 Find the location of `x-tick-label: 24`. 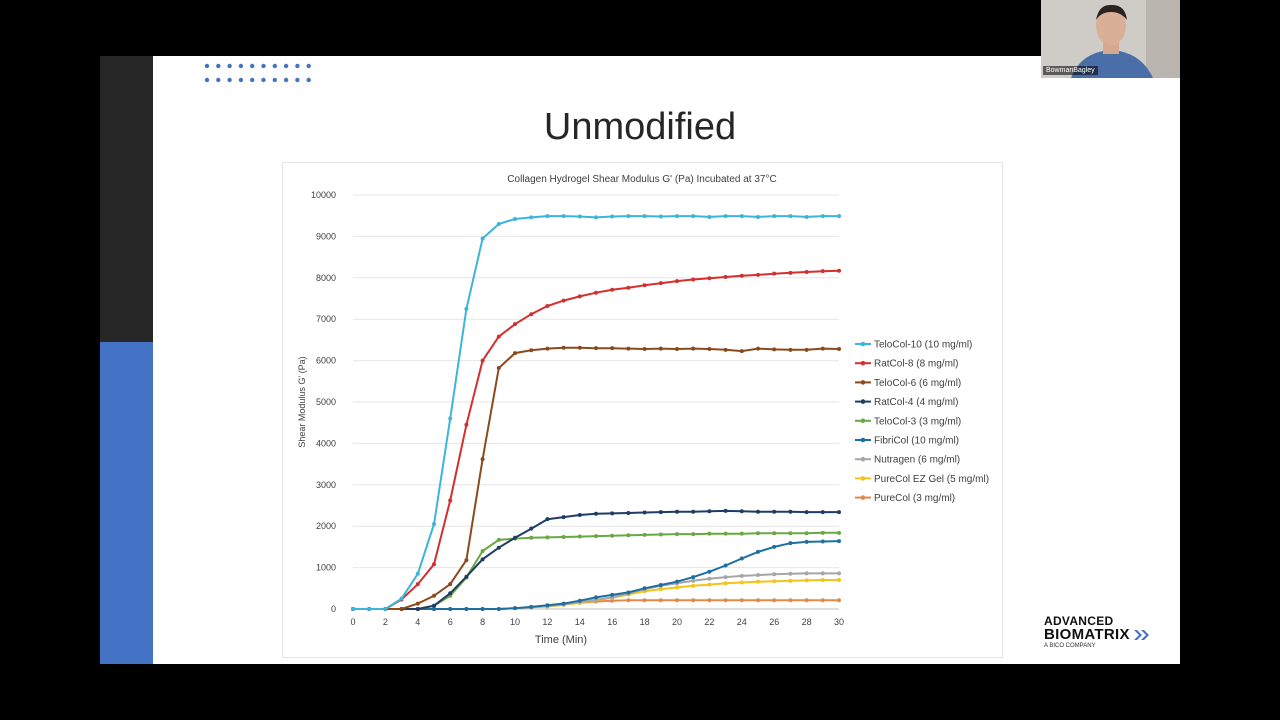

x-tick-label: 24 is located at coordinates (742, 622).